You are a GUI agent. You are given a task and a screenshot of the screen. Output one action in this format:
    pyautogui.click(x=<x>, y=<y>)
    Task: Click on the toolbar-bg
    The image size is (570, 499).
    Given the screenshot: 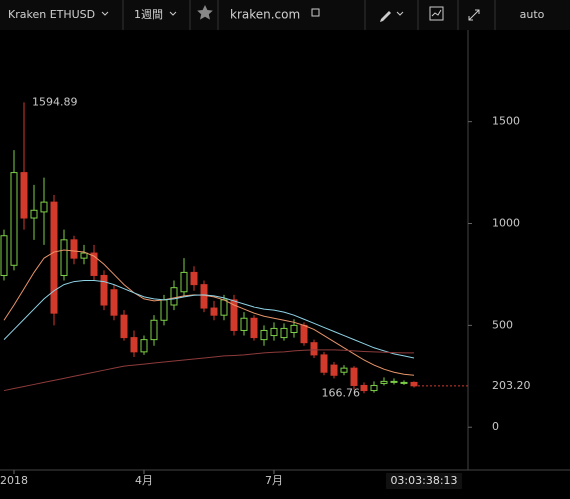 What is the action you would take?
    pyautogui.click(x=285, y=15)
    